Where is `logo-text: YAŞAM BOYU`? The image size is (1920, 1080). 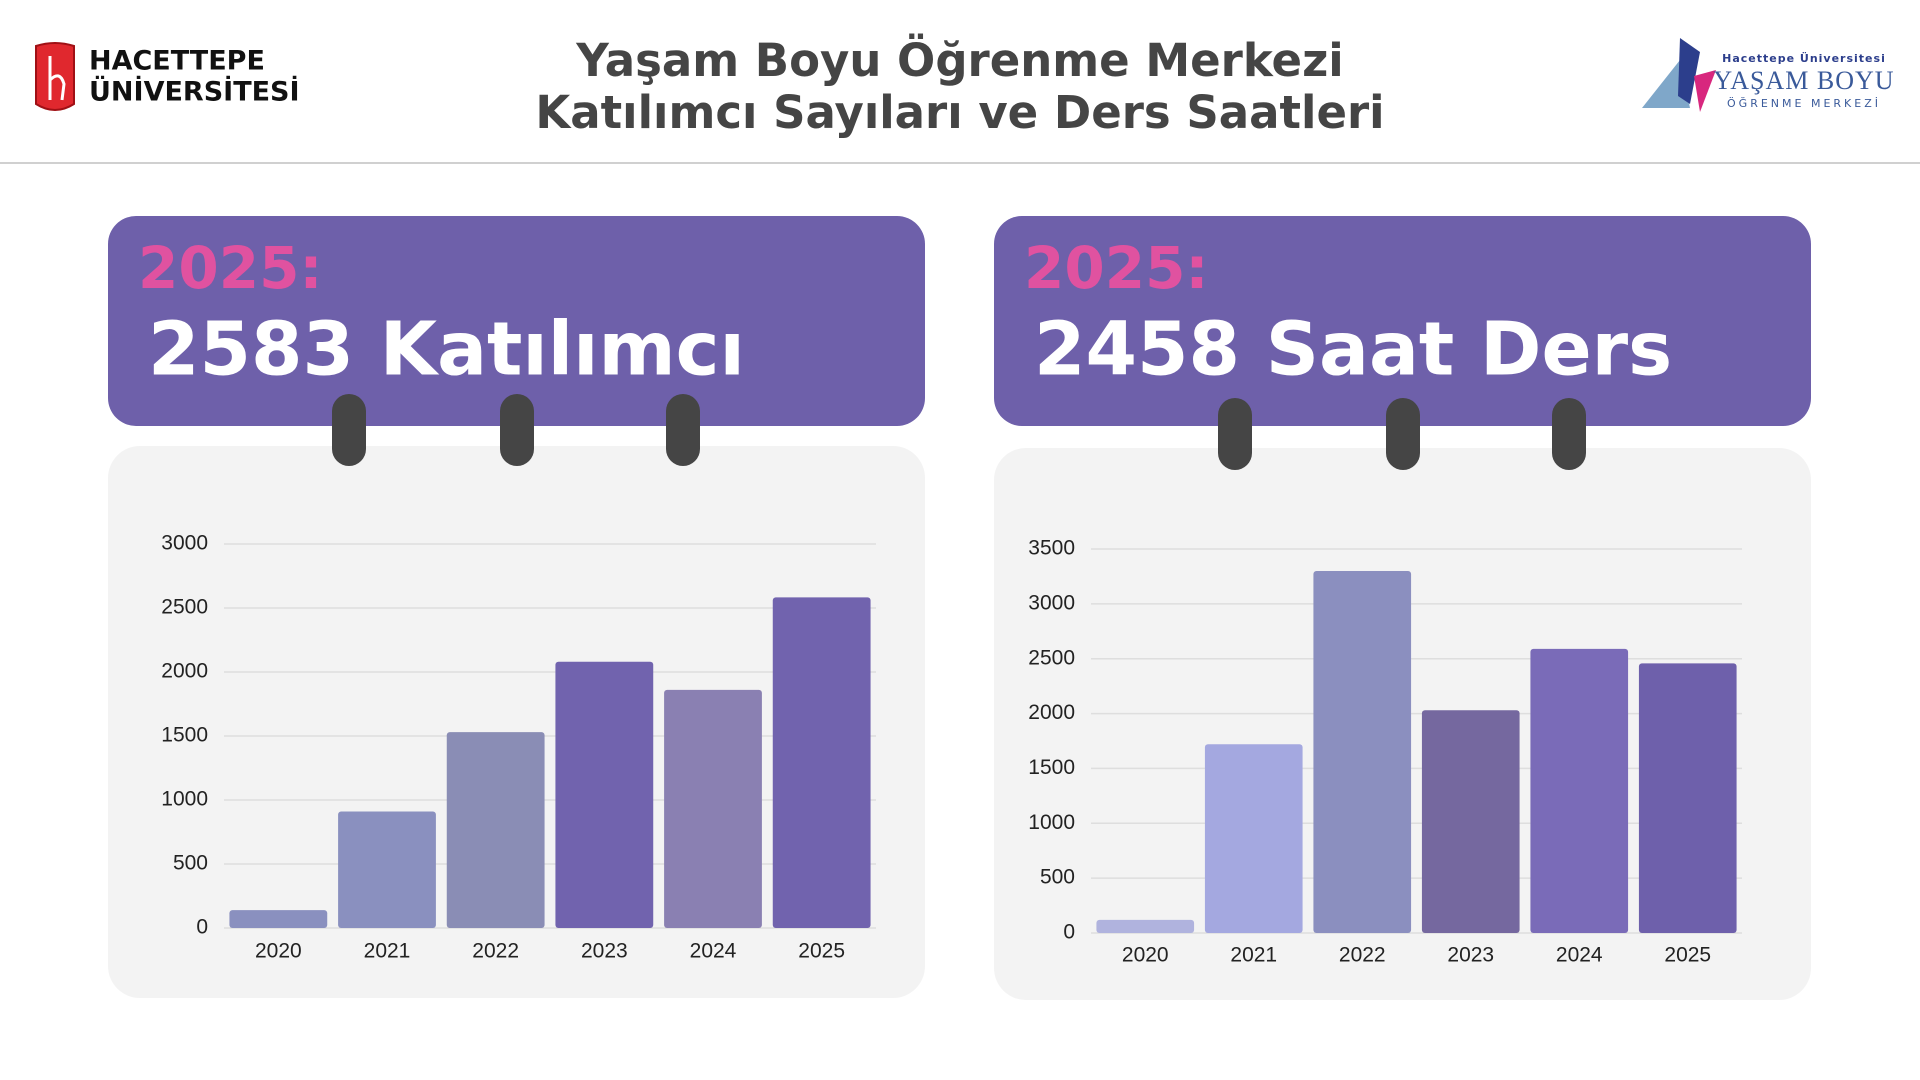 logo-text: YAŞAM BOYU is located at coordinates (1803, 80).